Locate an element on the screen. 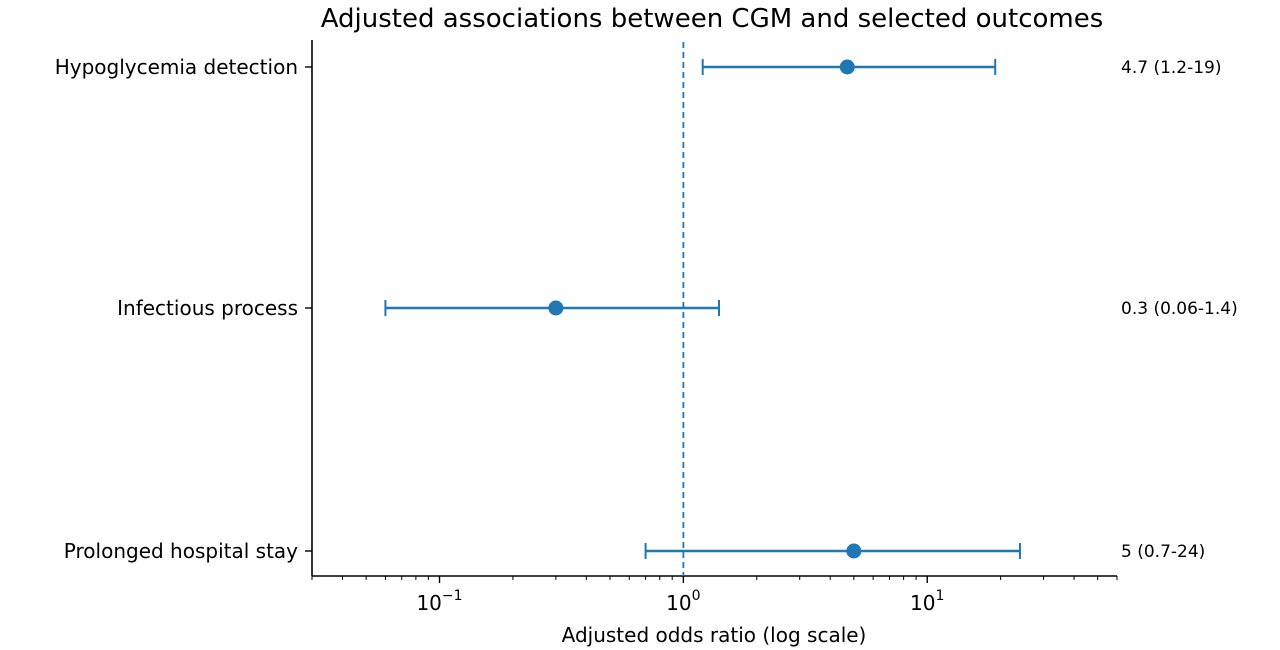 The height and width of the screenshot is (650, 1280). row-label: Hypoglycemia detection is located at coordinates (176, 67).